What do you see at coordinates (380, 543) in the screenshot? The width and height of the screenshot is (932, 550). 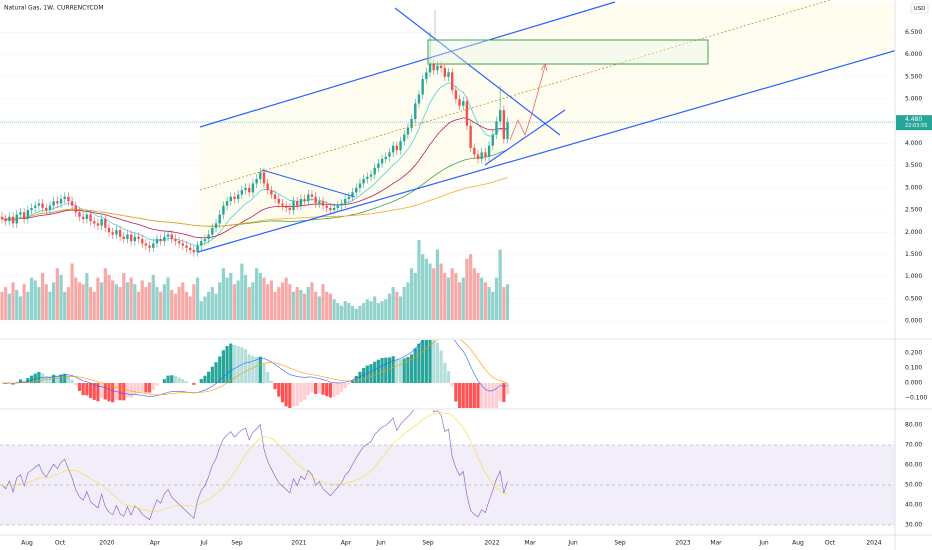 I see `x-tick-label: Jun` at bounding box center [380, 543].